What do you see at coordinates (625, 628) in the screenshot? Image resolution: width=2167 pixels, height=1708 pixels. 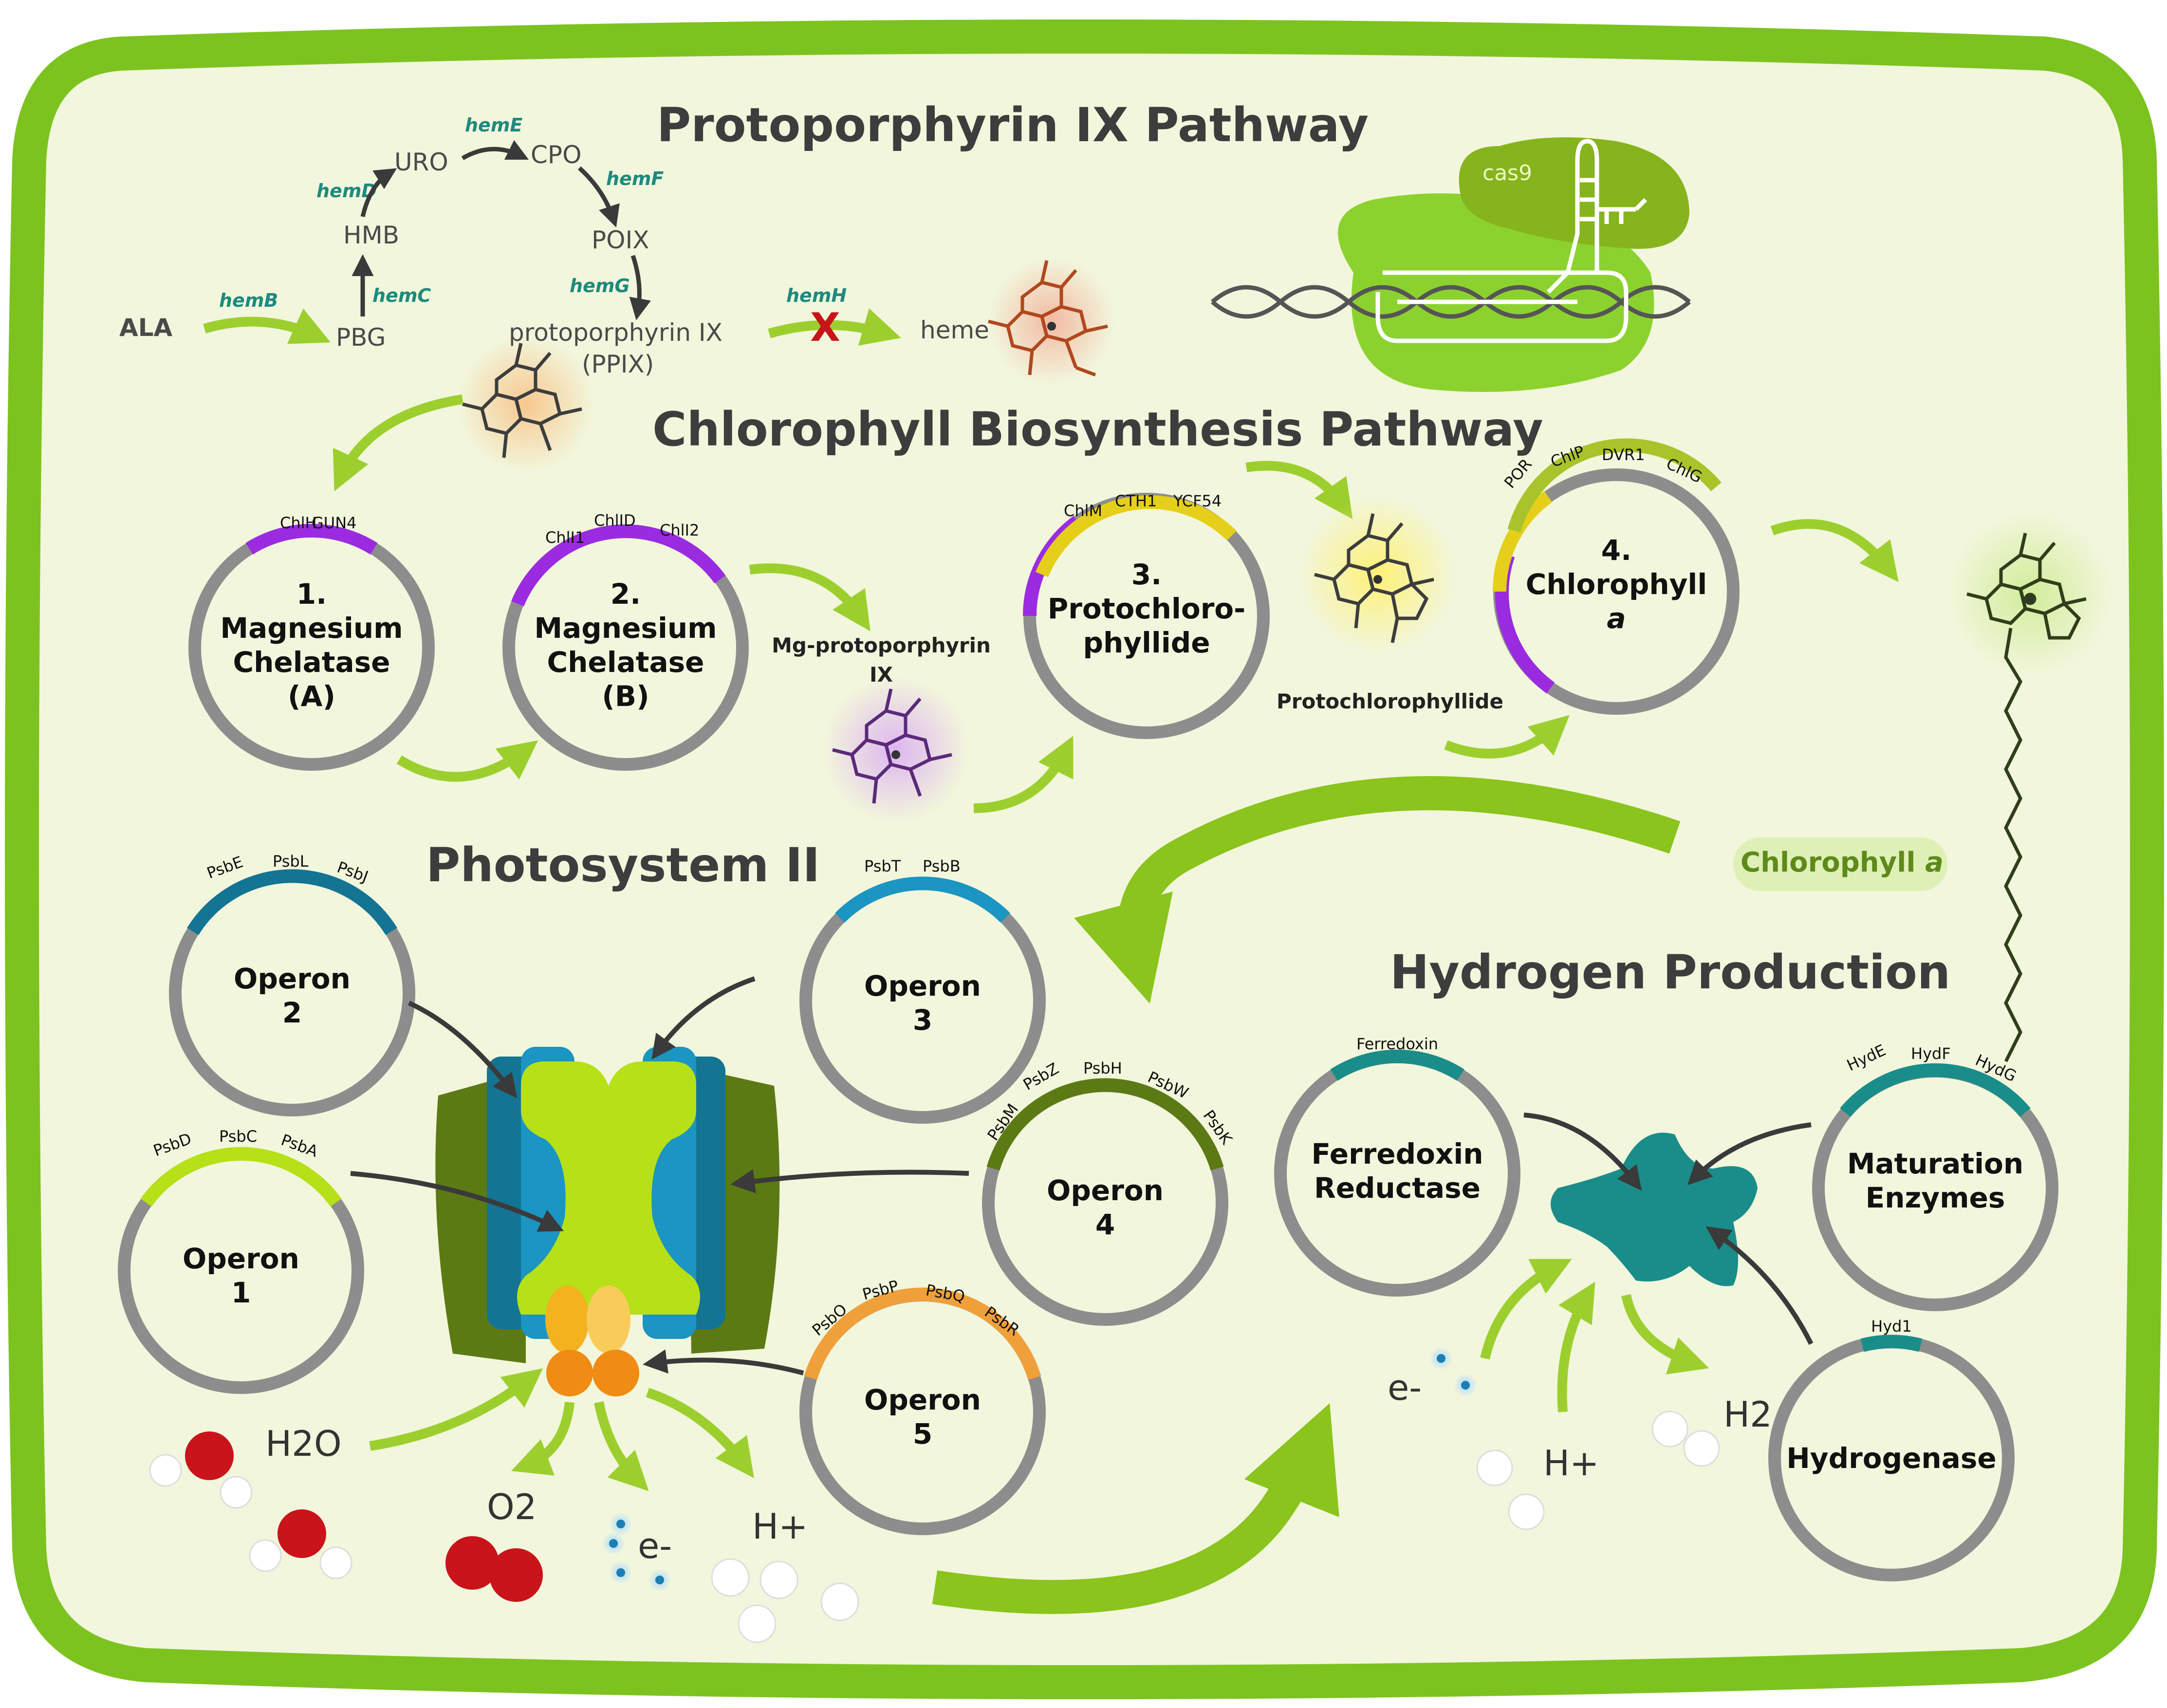 I see `plasmid2-line2: Magnesium` at bounding box center [625, 628].